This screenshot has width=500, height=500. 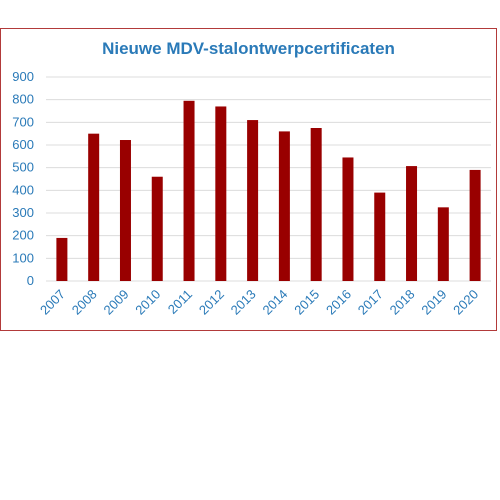 What do you see at coordinates (433, 302) in the screenshot?
I see `x-tick-label: 2019` at bounding box center [433, 302].